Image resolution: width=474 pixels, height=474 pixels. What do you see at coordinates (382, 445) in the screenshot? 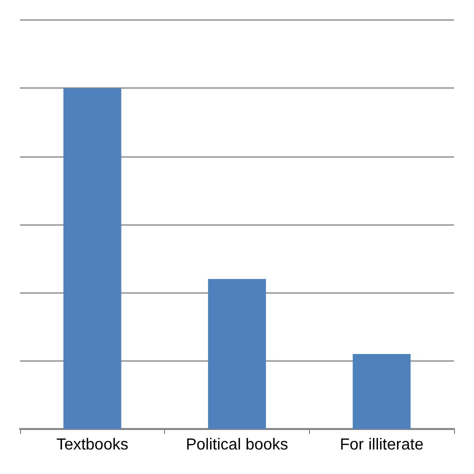
I see `x-tick-label: For illiterate` at bounding box center [382, 445].